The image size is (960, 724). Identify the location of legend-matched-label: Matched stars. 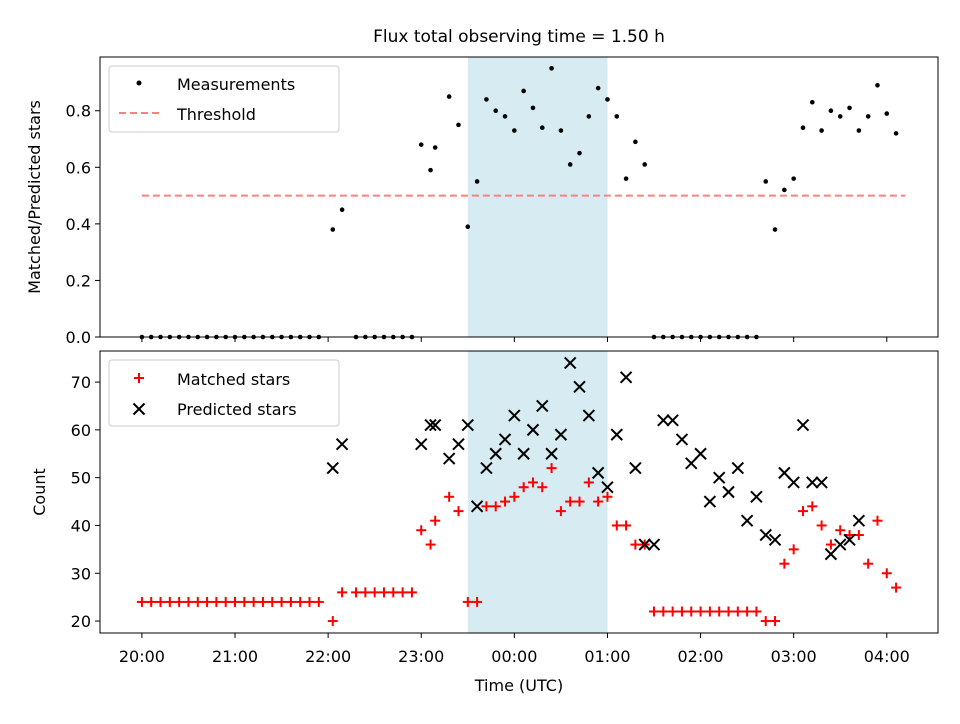
(233, 379).